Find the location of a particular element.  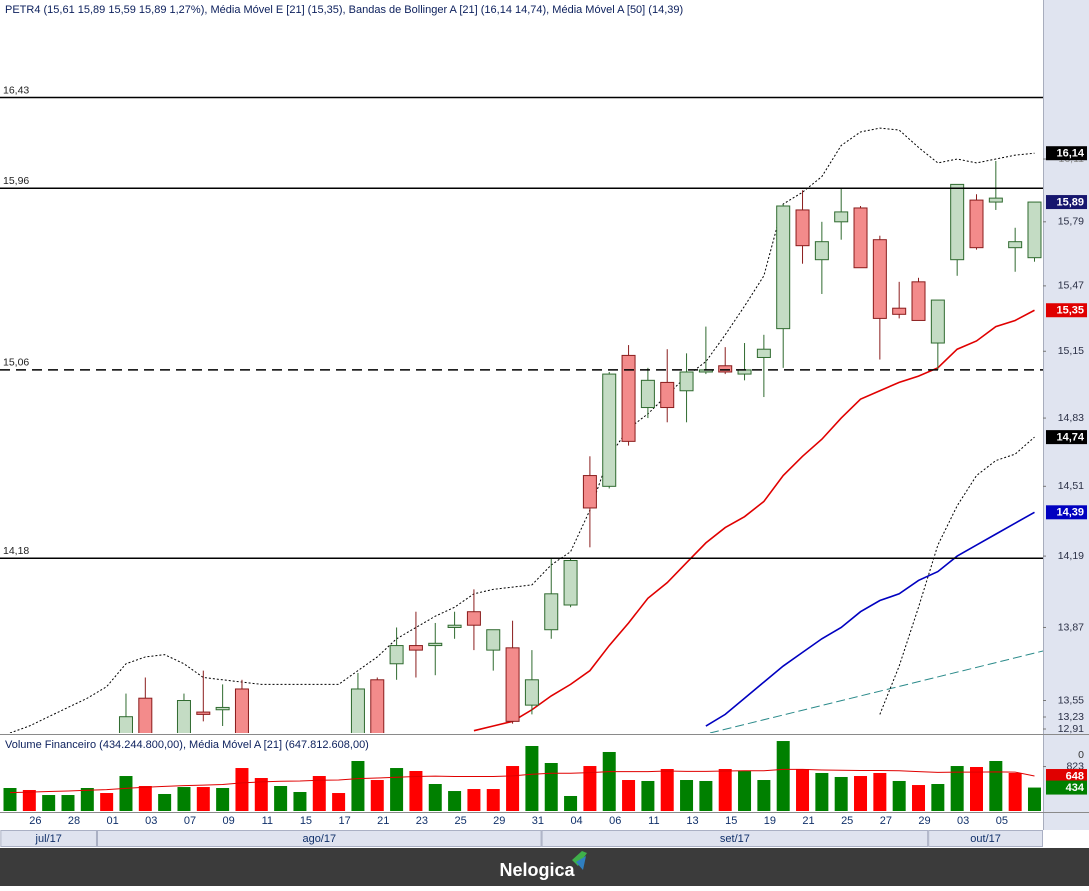

last-value-label: 15,35 is located at coordinates (1070, 311).